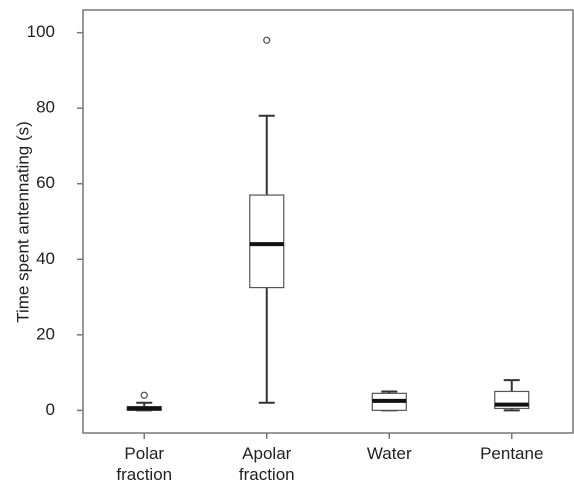  Describe the element at coordinates (41, 31) in the screenshot. I see `y-tick-label: 100` at that location.